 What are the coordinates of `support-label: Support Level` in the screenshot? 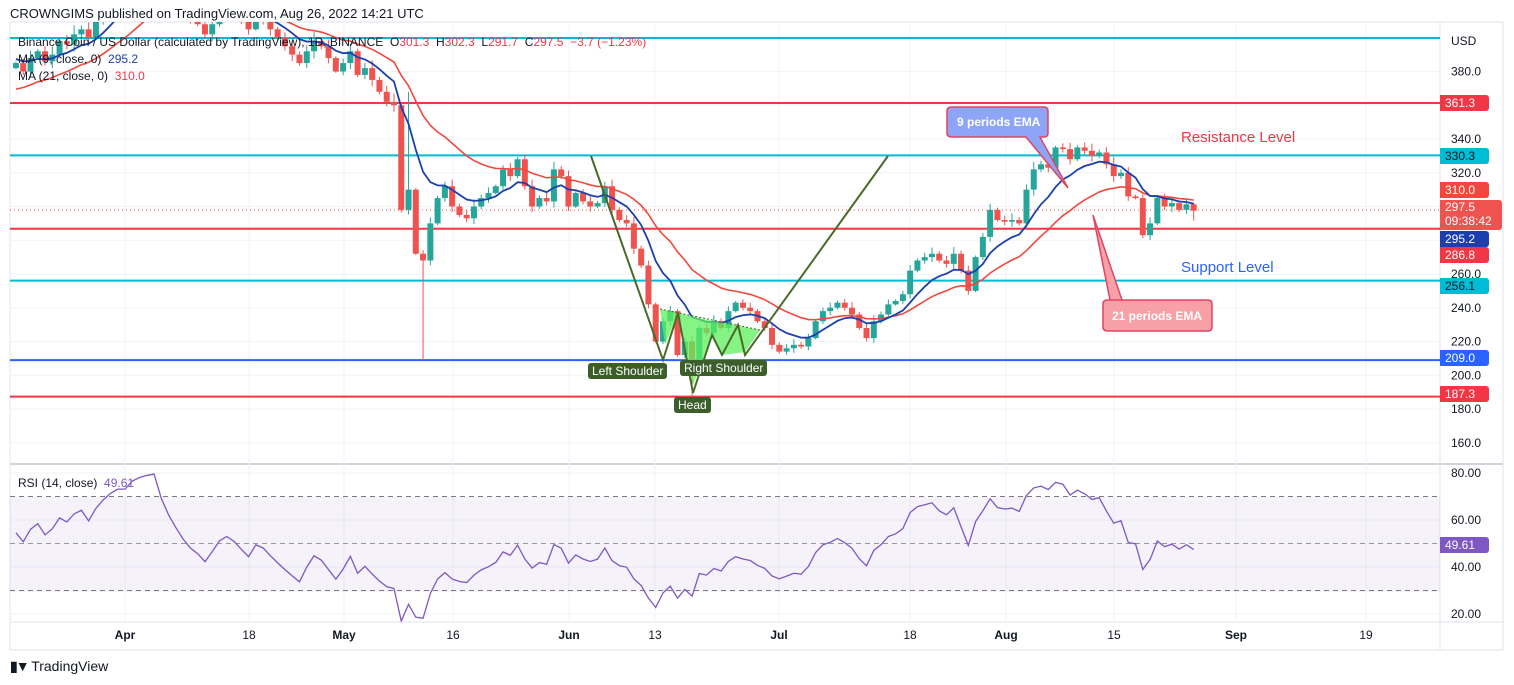 It's located at (1227, 267).